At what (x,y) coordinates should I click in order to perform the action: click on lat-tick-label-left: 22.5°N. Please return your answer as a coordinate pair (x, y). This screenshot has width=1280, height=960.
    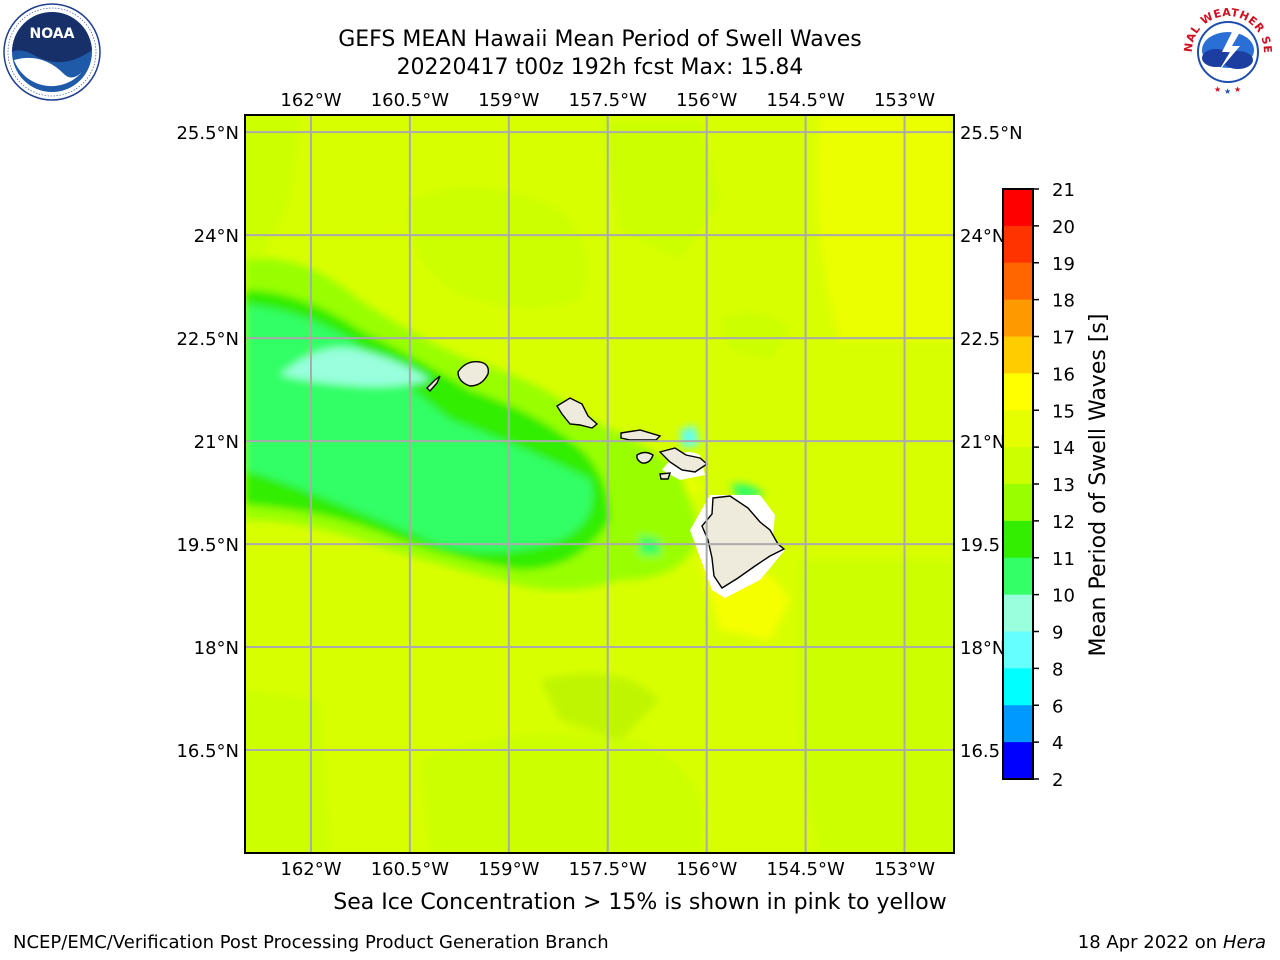
    Looking at the image, I should click on (207, 339).